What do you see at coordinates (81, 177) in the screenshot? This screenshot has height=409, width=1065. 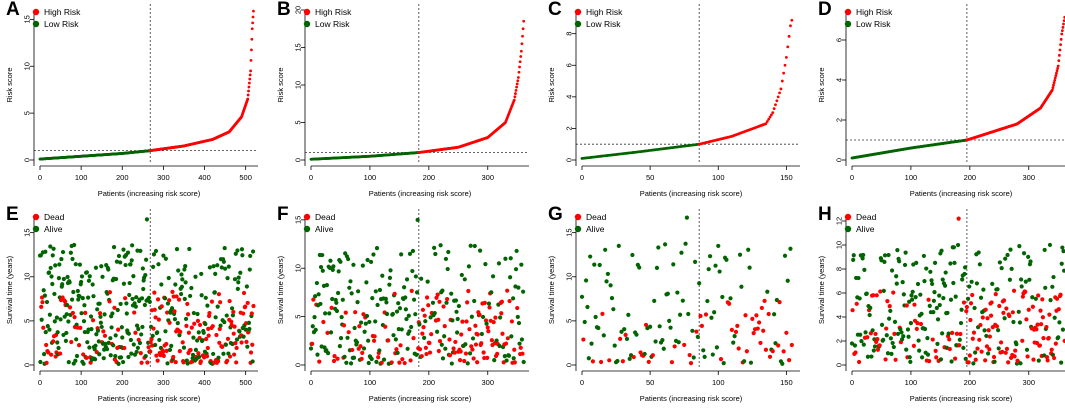 I see `x-tick-label: 100` at bounding box center [81, 177].